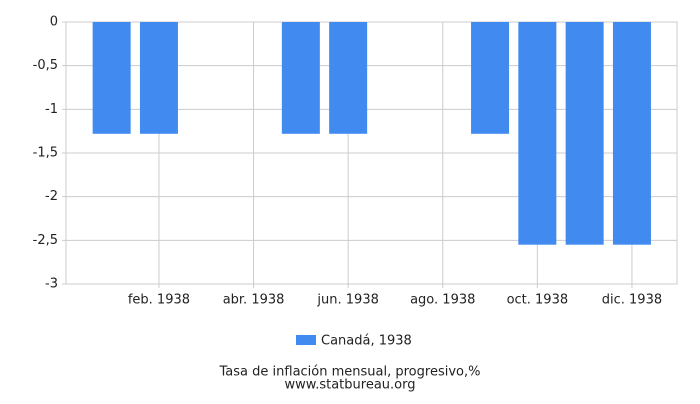  I want to click on x-tick-label: ago. 1938, so click(442, 300).